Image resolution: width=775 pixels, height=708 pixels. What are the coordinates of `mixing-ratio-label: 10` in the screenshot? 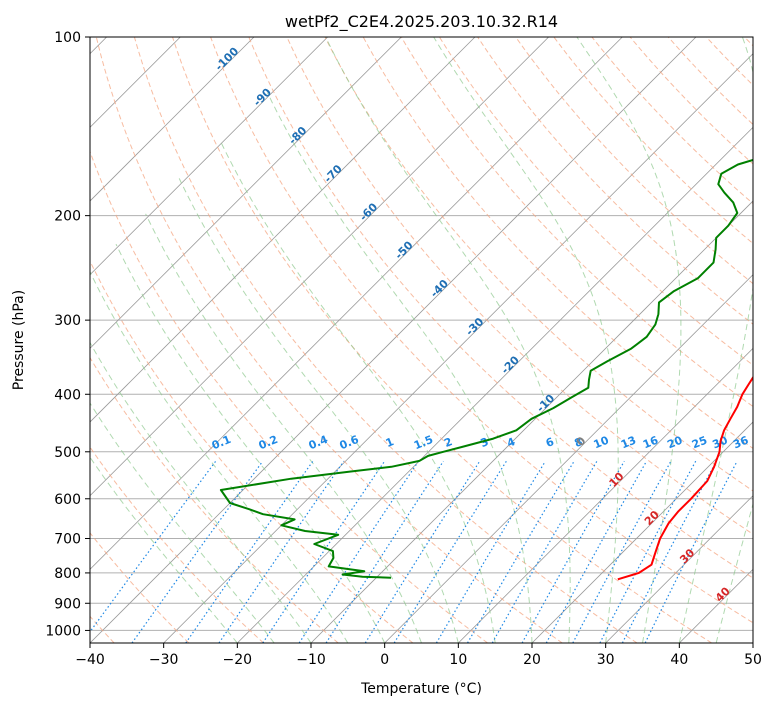 It's located at (601, 443).